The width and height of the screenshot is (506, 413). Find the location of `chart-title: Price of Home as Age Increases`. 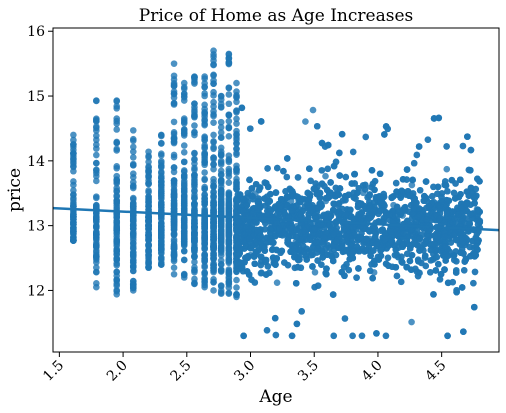

chart-title: Price of Home as Age Increases is located at coordinates (276, 16).